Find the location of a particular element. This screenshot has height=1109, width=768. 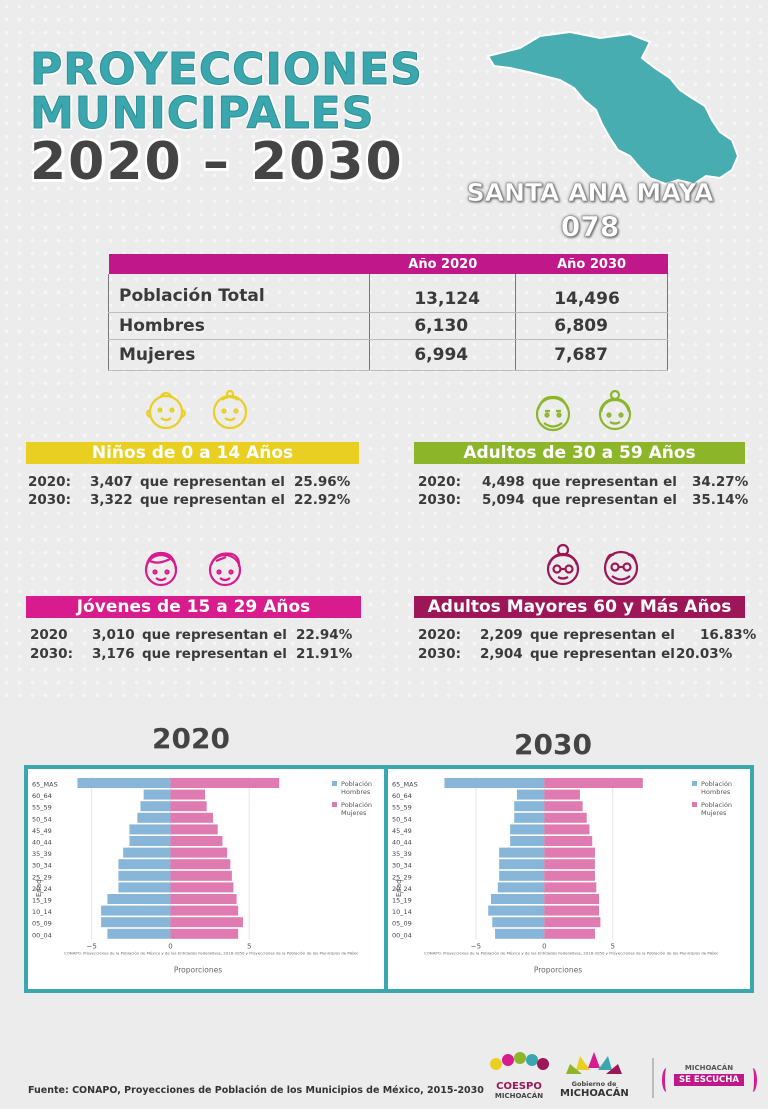

count-value: 5,094 is located at coordinates (503, 500).